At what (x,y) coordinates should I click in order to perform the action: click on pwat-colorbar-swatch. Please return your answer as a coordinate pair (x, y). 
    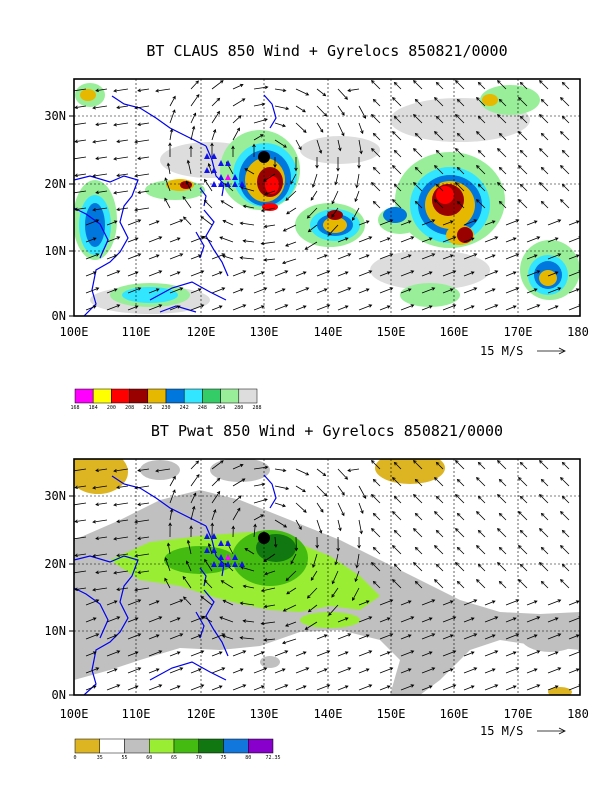
    Looking at the image, I should click on (137, 746).